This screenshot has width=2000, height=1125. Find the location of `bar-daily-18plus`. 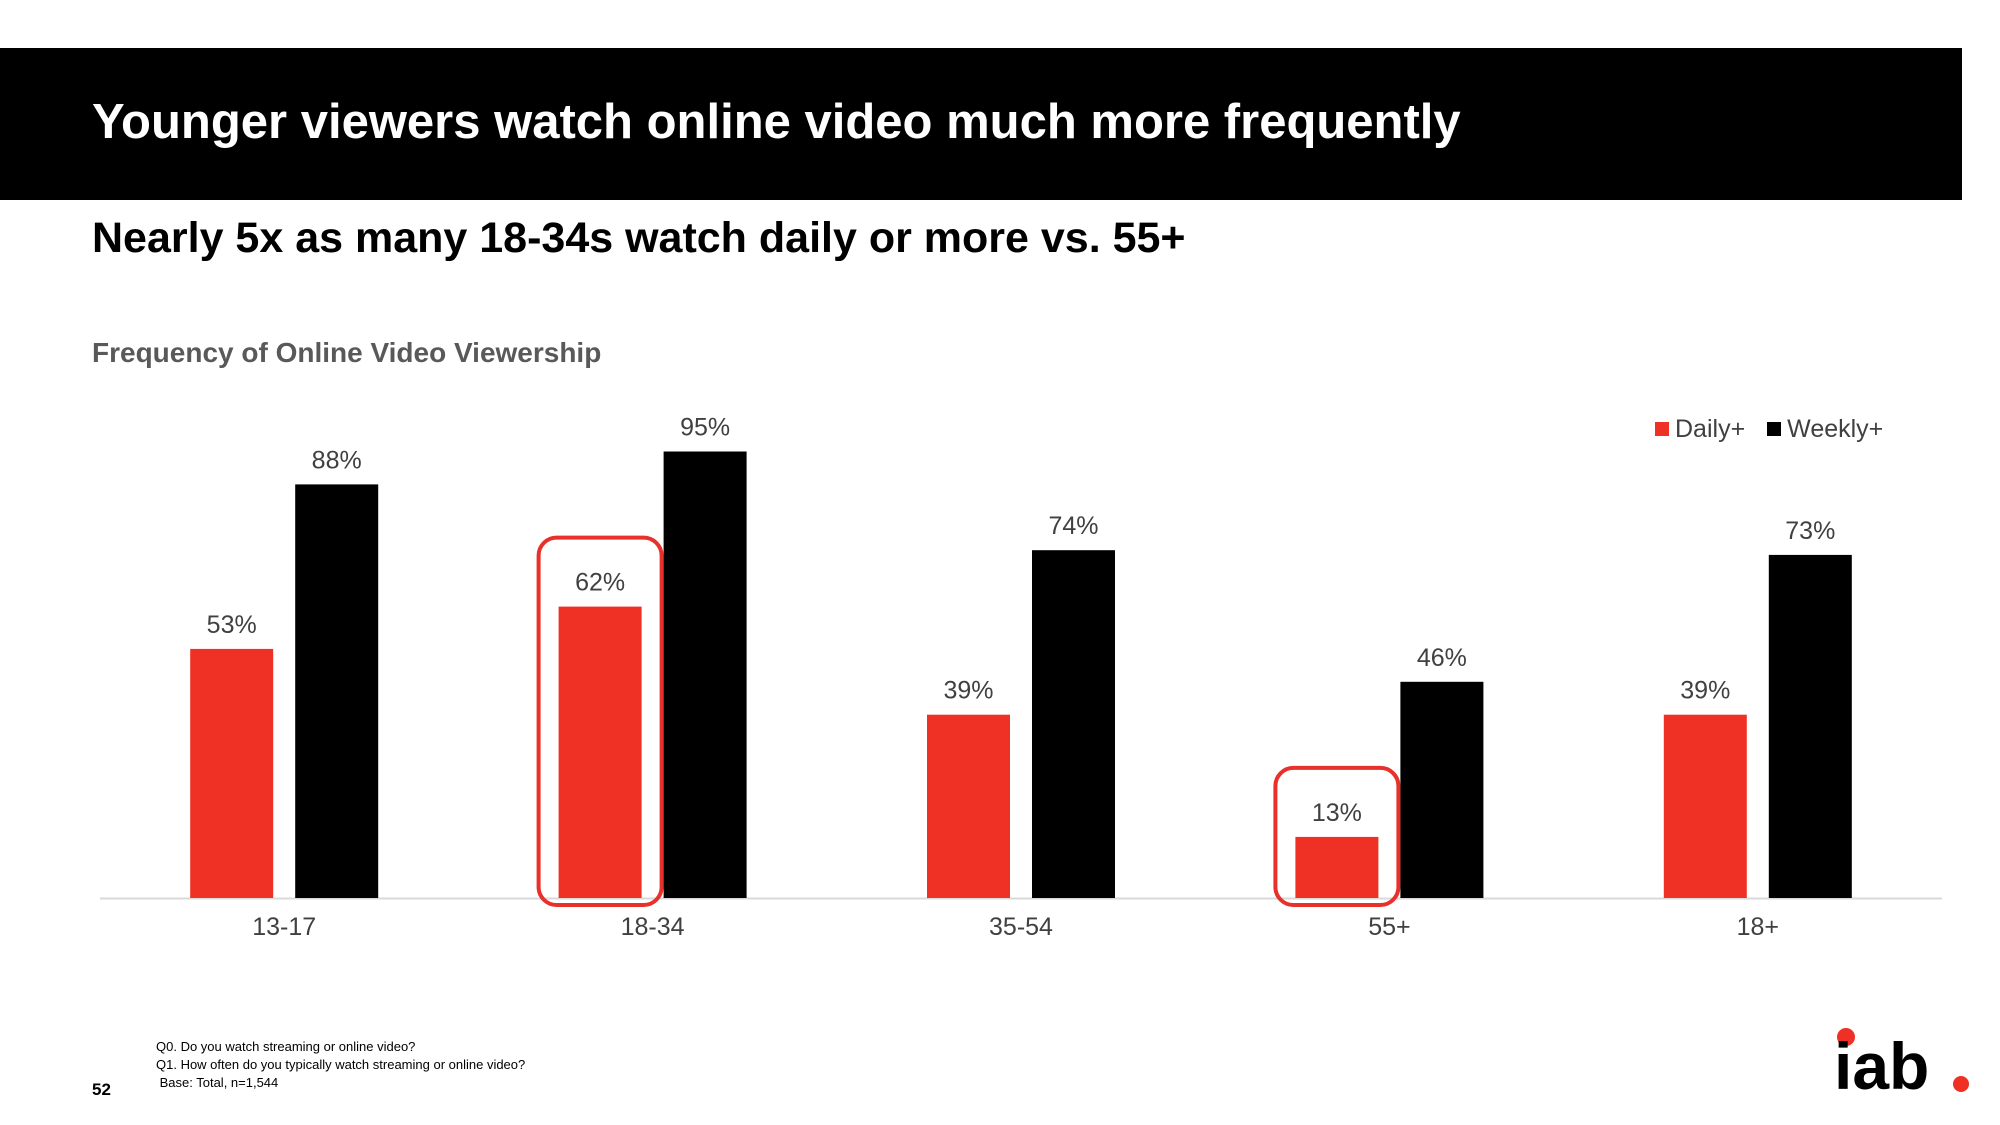

bar-daily-18plus is located at coordinates (1705, 806).